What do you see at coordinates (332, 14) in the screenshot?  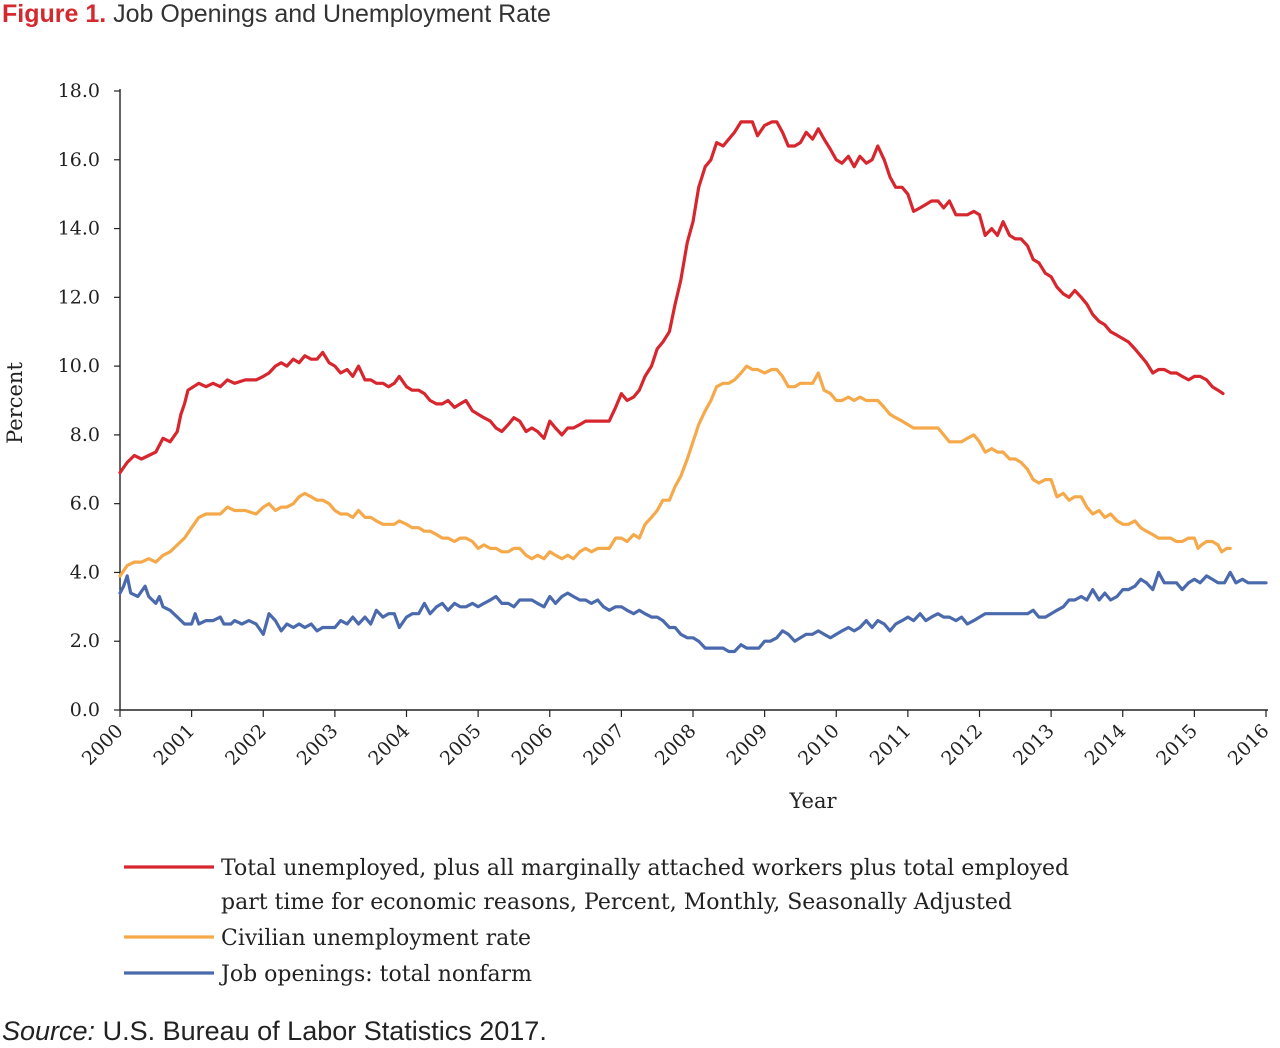 I see `figure-title-text: Job Openings and Unemployment Rate` at bounding box center [332, 14].